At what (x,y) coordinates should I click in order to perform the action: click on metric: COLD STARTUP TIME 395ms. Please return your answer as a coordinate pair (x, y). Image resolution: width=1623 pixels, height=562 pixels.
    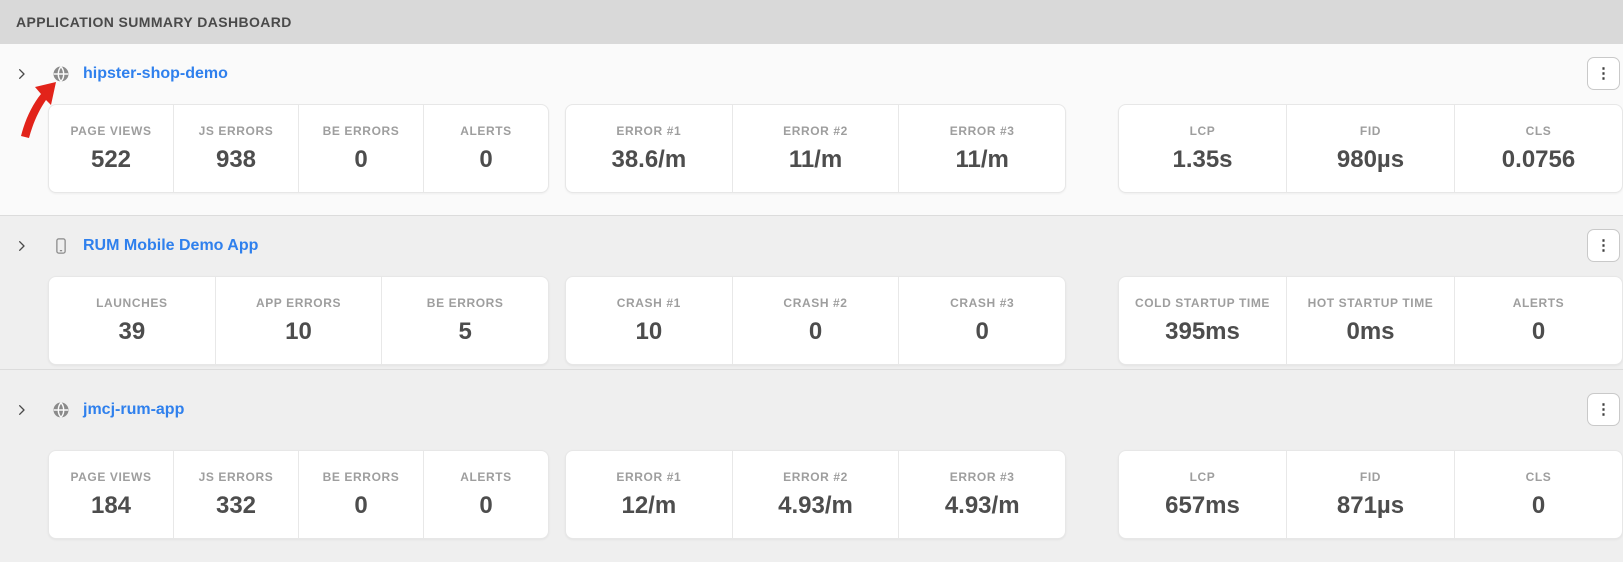
    Looking at the image, I should click on (1202, 320).